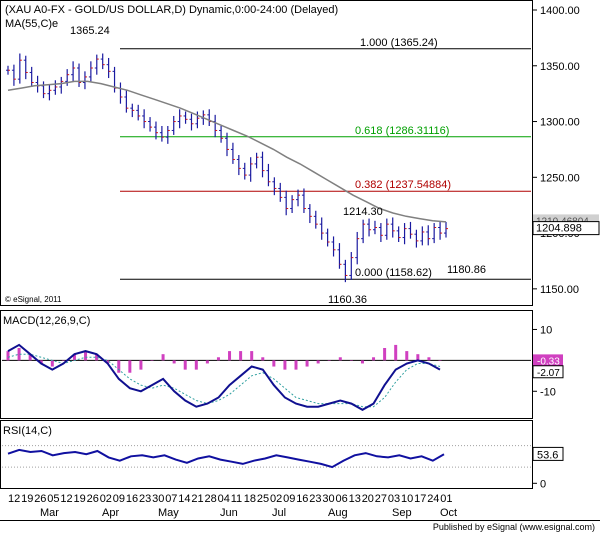 The width and height of the screenshot is (600, 539). What do you see at coordinates (560, 178) in the screenshot?
I see `price-tick-label: 1250.00` at bounding box center [560, 178].